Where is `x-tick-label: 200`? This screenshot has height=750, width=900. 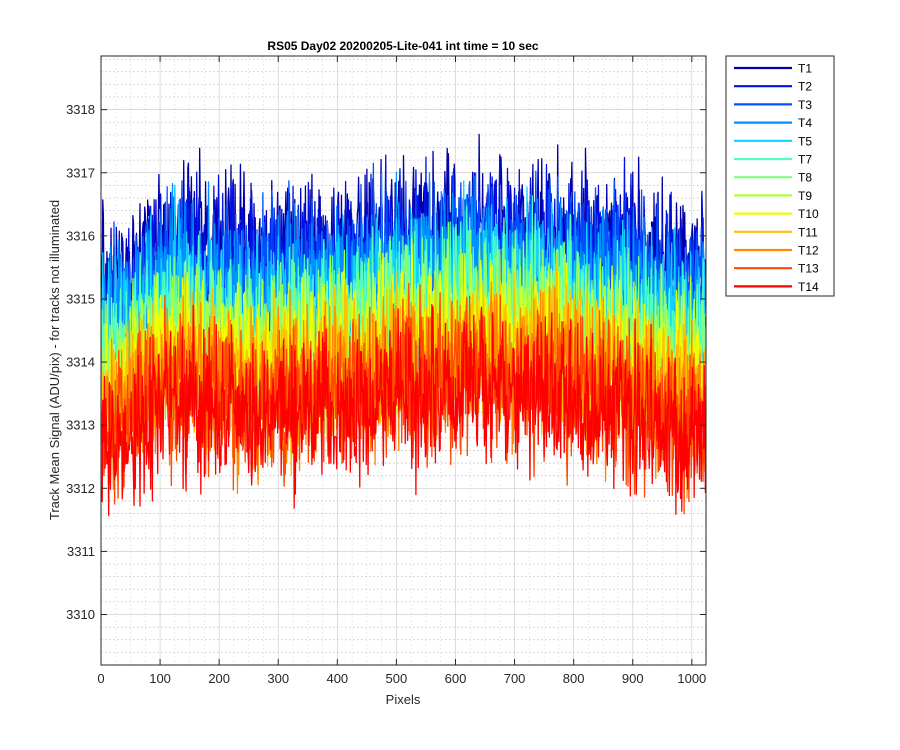 x-tick-label: 200 is located at coordinates (219, 678).